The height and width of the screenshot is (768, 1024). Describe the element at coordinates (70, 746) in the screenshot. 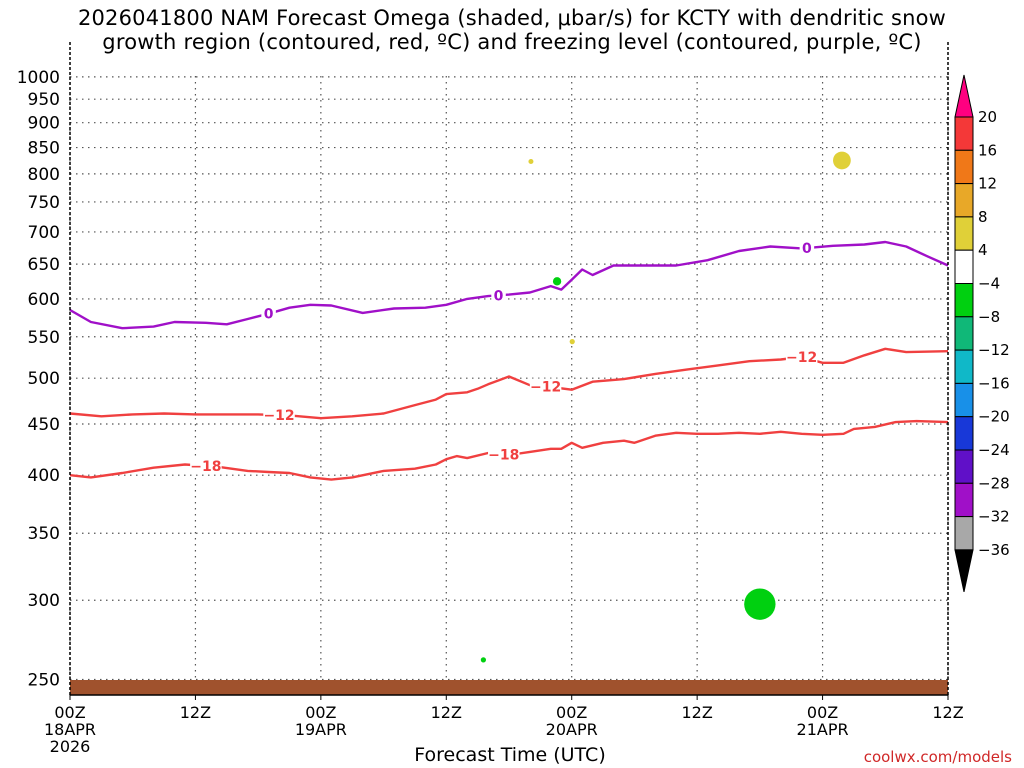

I see `x-tick-label: 2026` at that location.